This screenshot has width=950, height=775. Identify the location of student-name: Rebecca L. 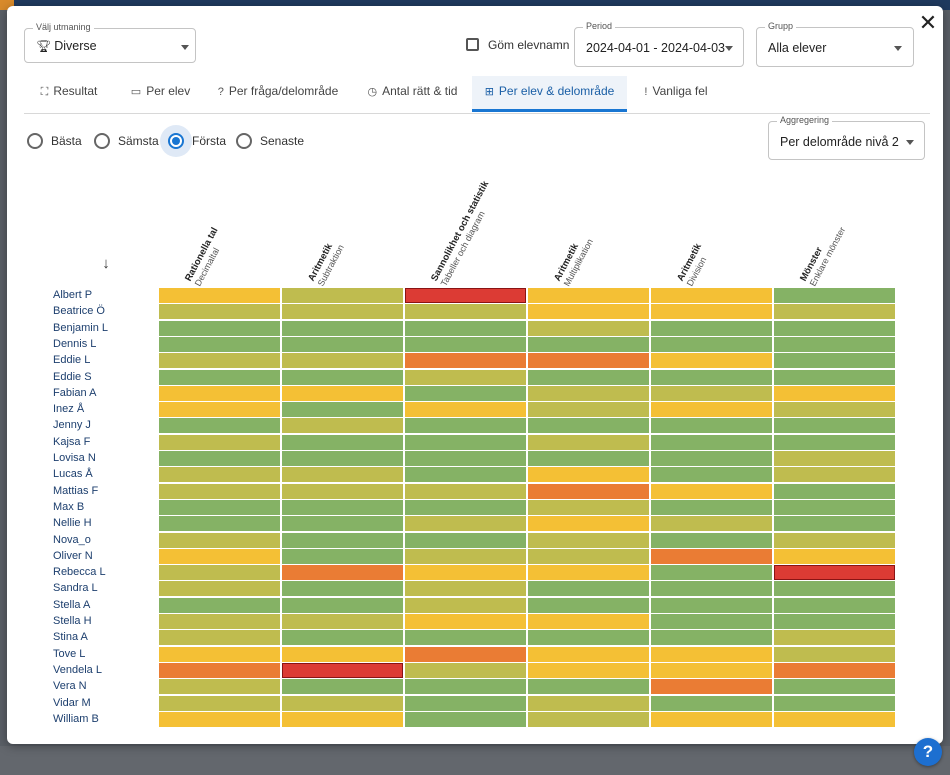
(79, 572).